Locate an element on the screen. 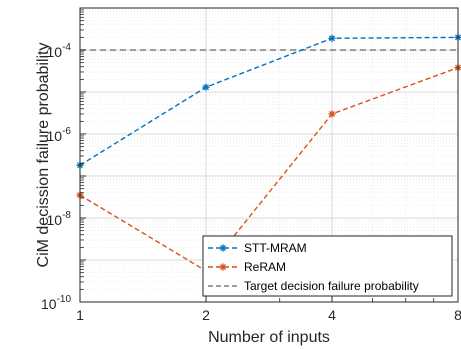 The image size is (461, 349). y-tick-label: 10⁻⁸ is located at coordinates (59, 219).